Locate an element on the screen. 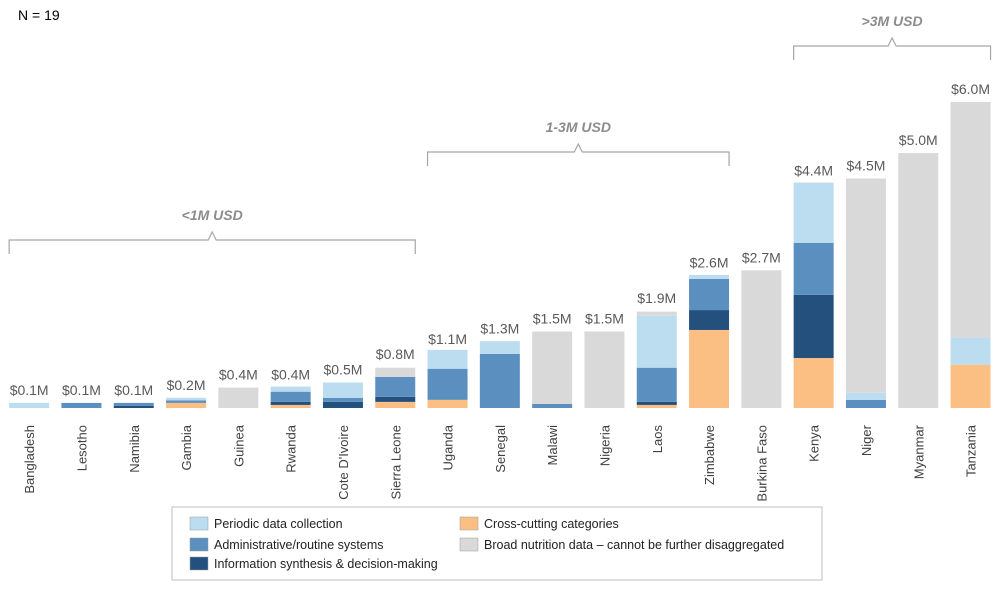 Image resolution: width=1000 pixels, height=591 pixels. legend-box is located at coordinates (497, 543).